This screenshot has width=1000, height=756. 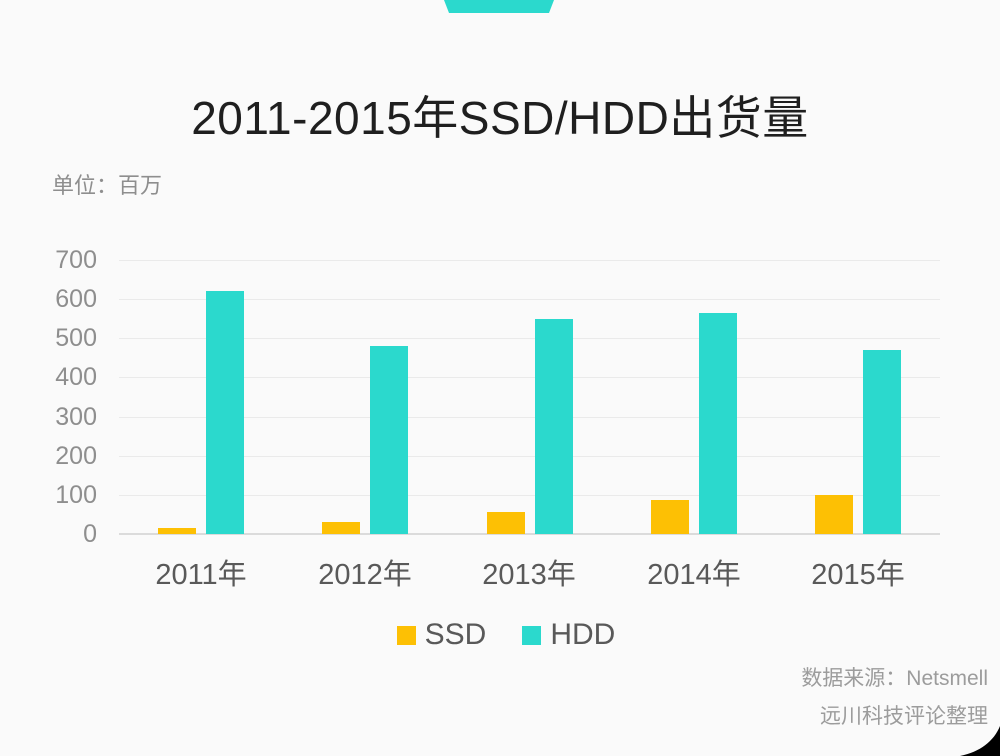 What do you see at coordinates (107, 185) in the screenshot?
I see `unit-label: 单位：百万` at bounding box center [107, 185].